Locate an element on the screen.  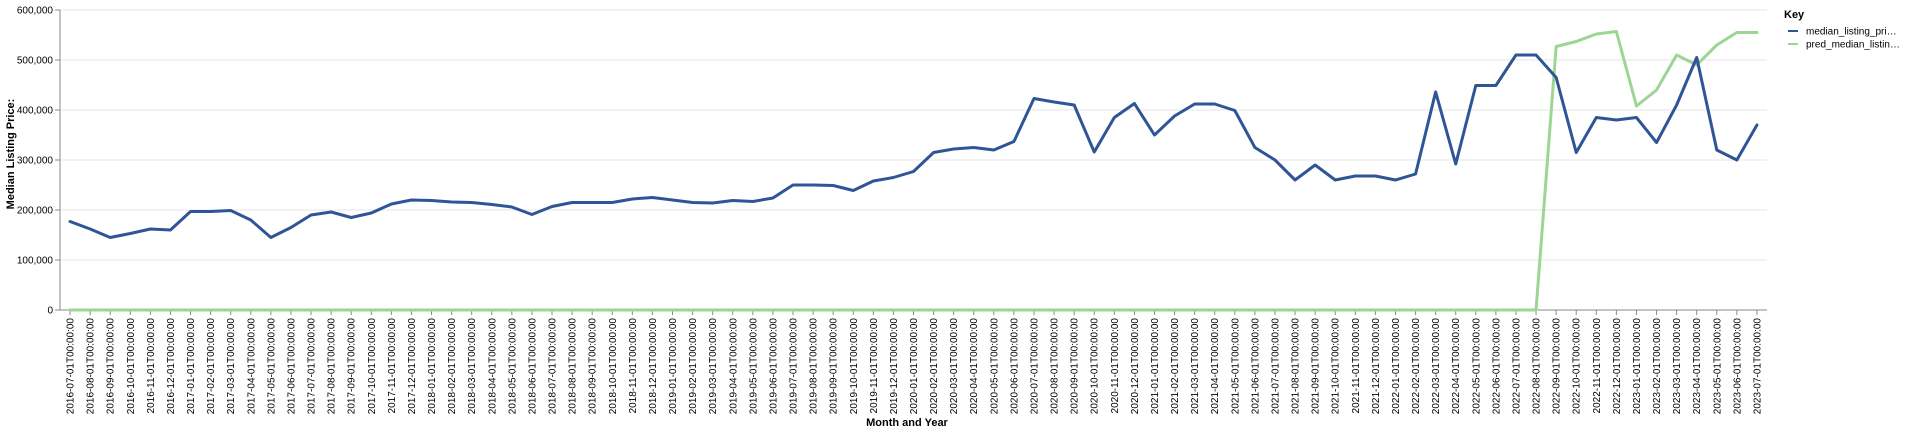
x-tick-label: 2021-02-01T00:00:00 is located at coordinates (1175, 366).